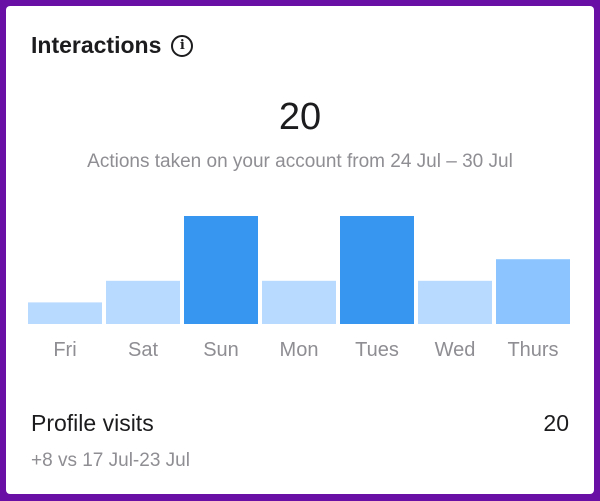 This screenshot has height=501, width=600. What do you see at coordinates (96, 45) in the screenshot?
I see `card-title: Interactions` at bounding box center [96, 45].